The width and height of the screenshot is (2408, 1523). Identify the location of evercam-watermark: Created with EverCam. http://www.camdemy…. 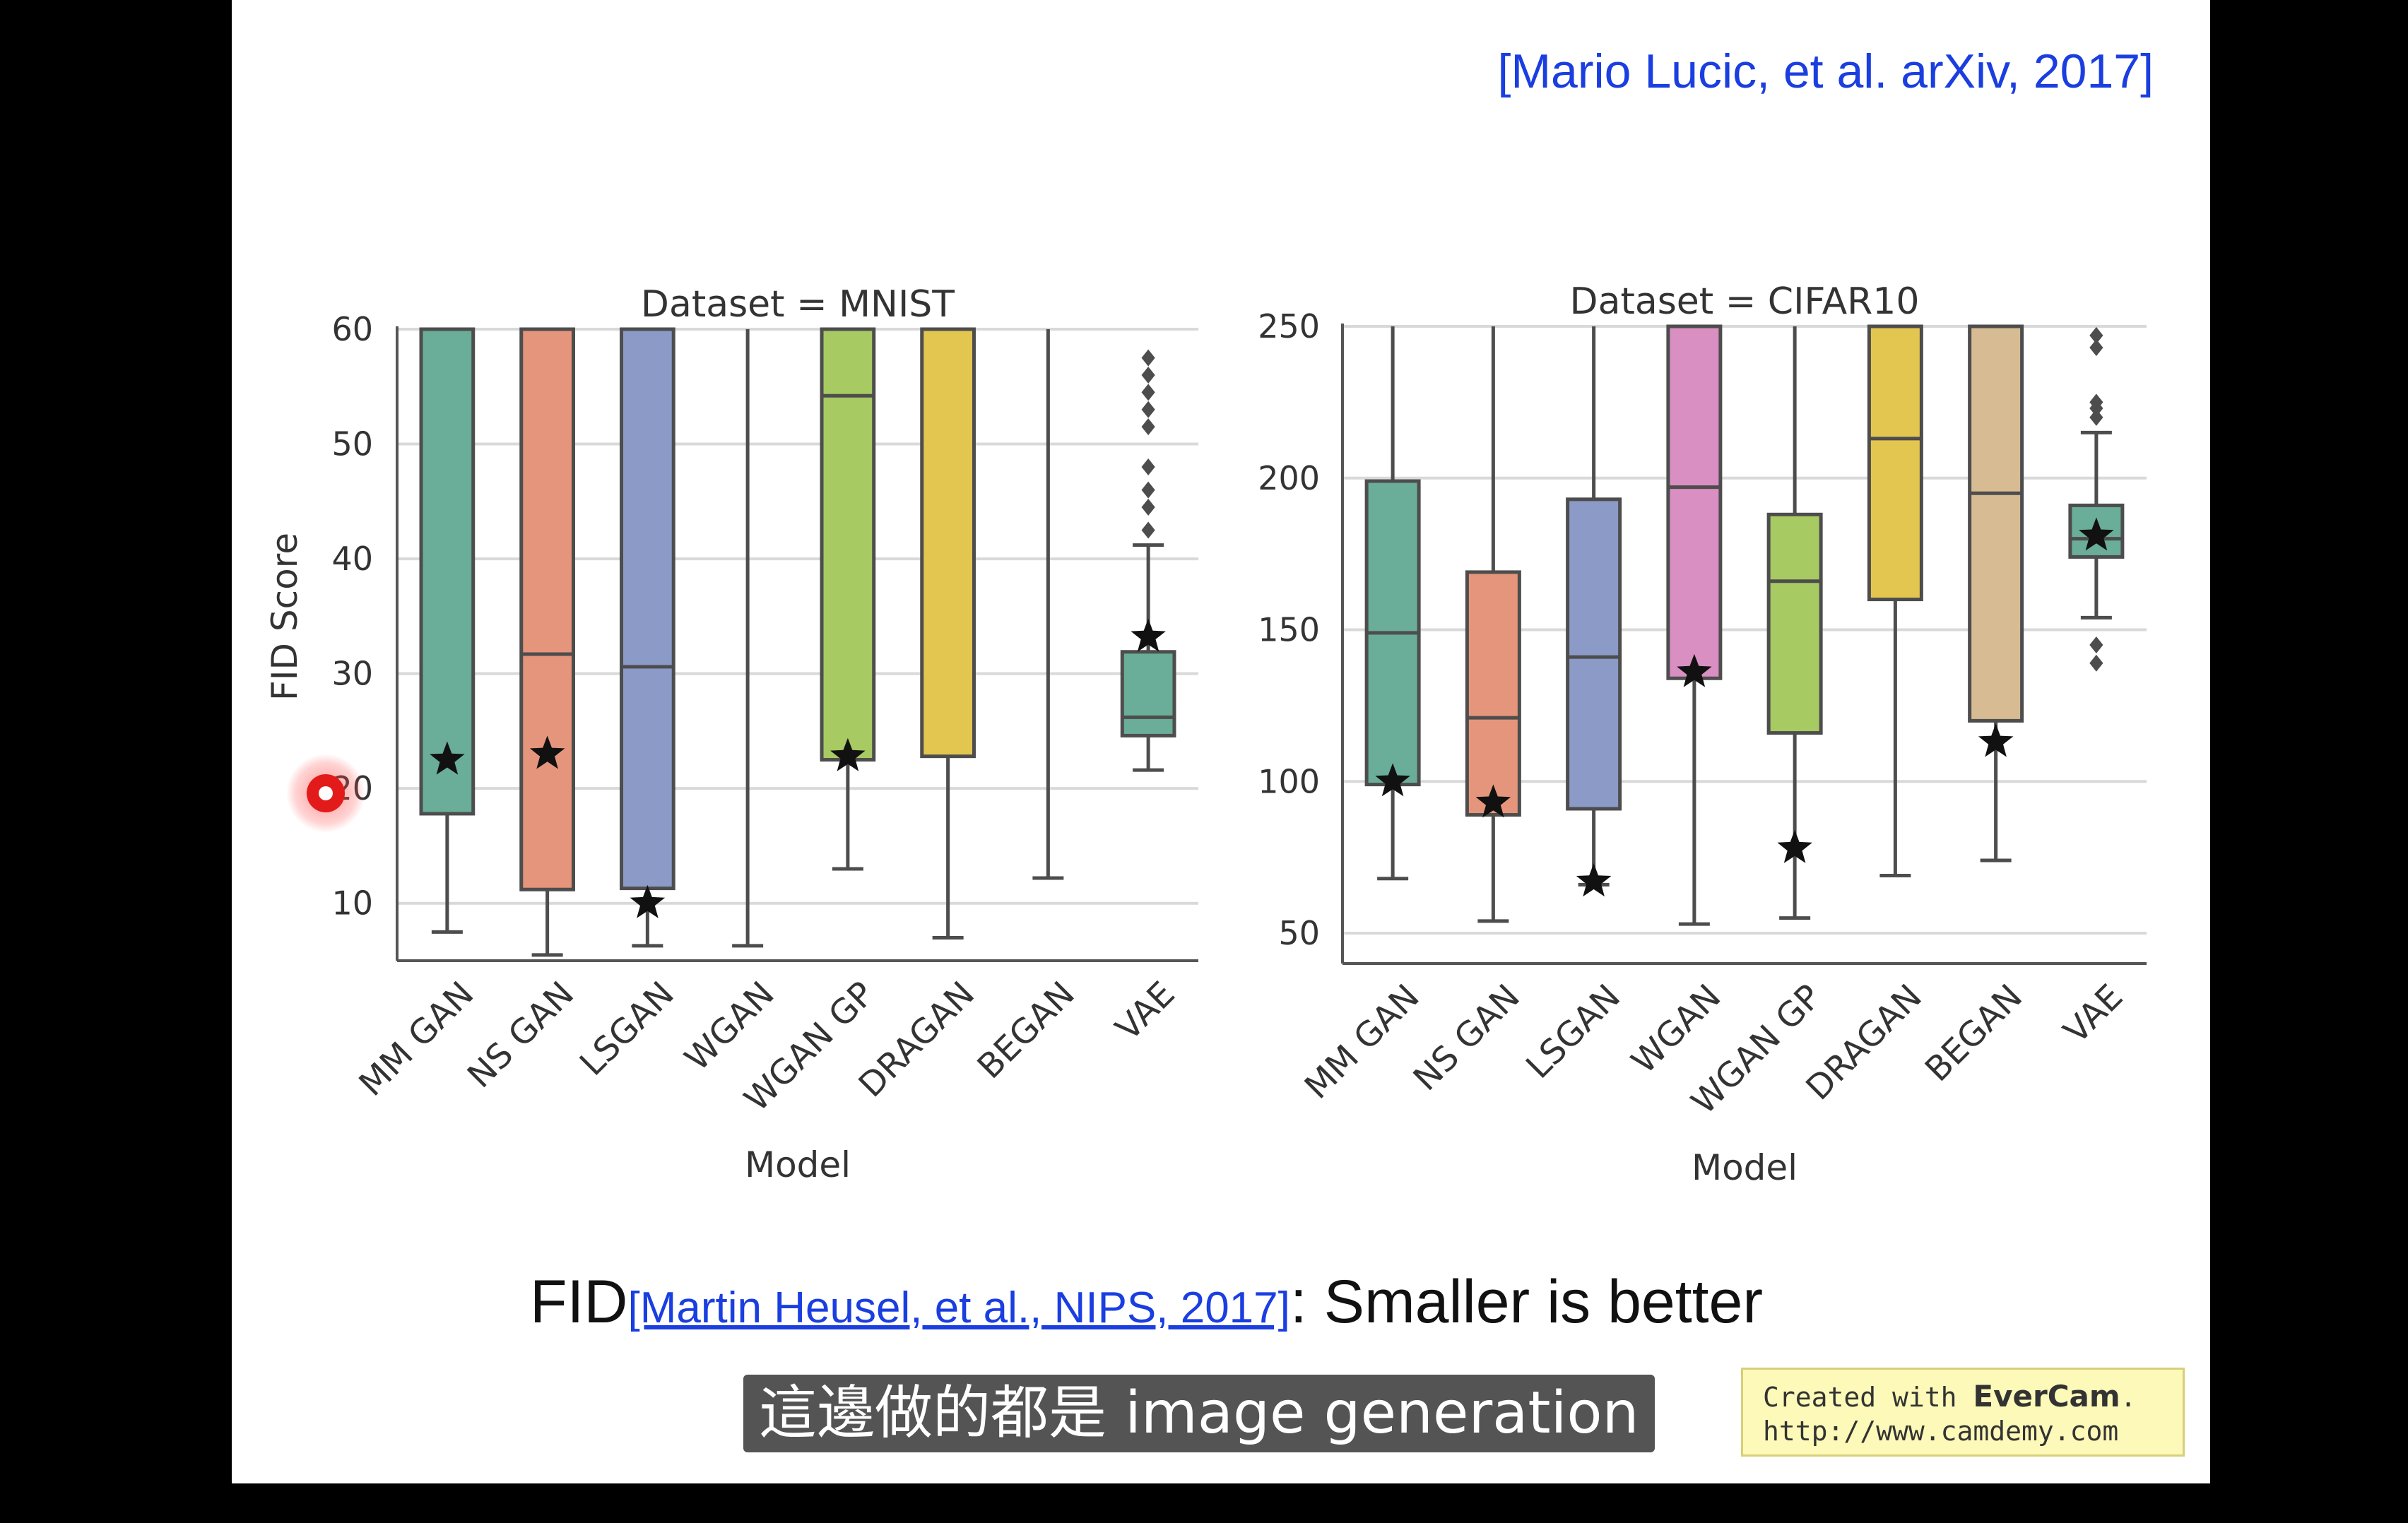
(1963, 1412).